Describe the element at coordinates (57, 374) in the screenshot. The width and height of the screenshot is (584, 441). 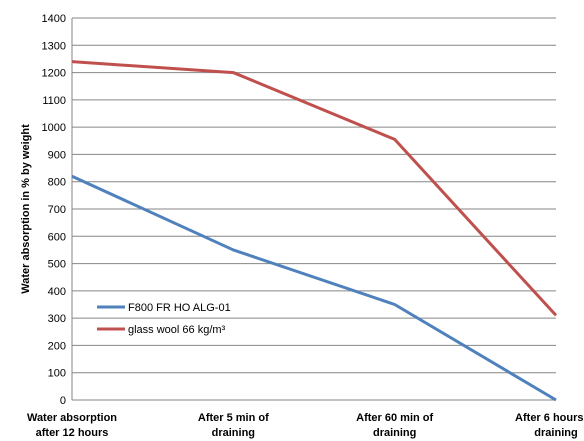
I see `y-tick-label: 100` at that location.